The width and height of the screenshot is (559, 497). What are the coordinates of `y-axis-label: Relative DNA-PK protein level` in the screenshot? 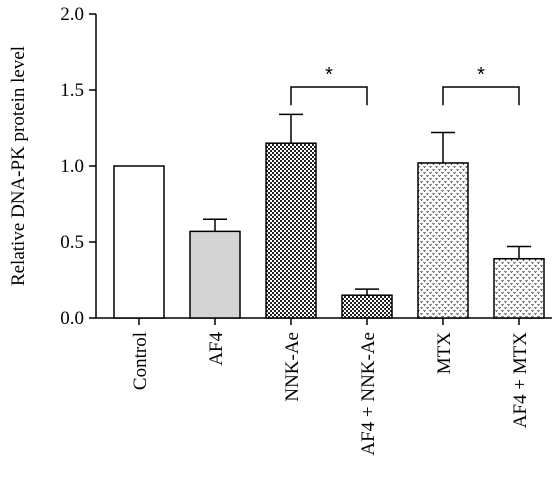 It's located at (18, 166).